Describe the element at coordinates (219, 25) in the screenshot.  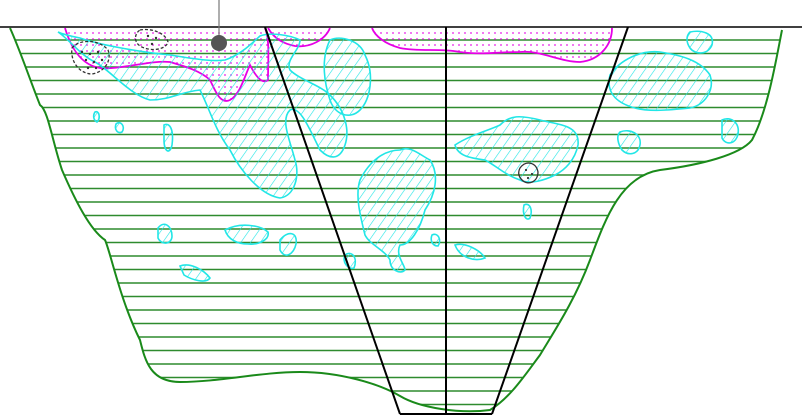
I see `surface-marker-pin` at that location.